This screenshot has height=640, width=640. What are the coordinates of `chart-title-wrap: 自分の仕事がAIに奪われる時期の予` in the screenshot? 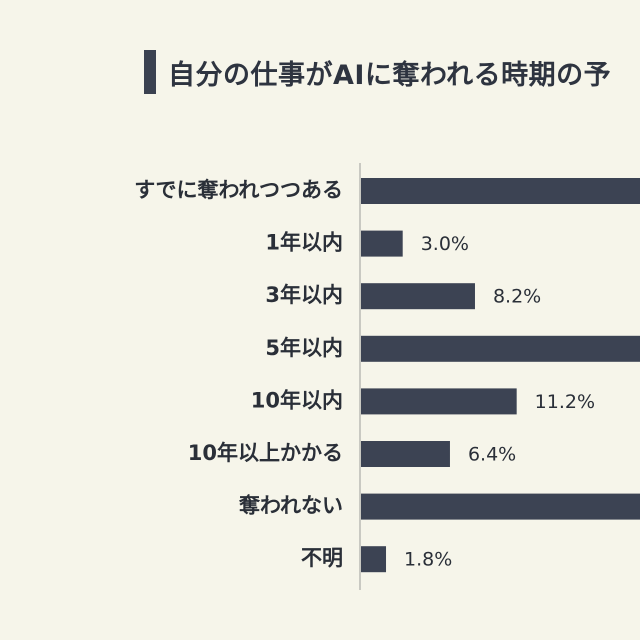 It's located at (377, 72).